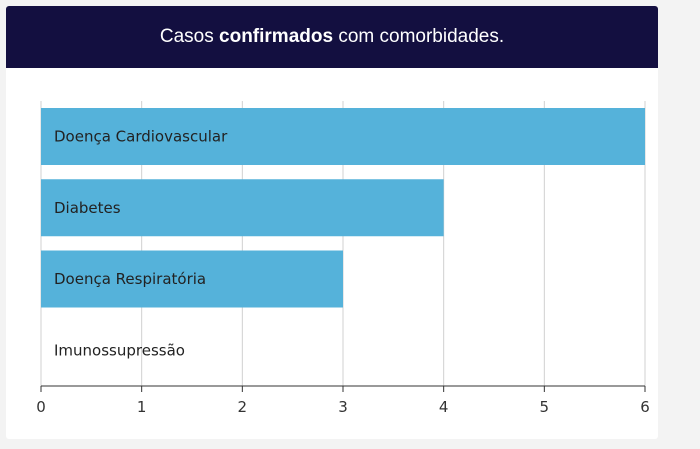 This screenshot has height=449, width=700. I want to click on x-tick-label: 0, so click(41, 407).